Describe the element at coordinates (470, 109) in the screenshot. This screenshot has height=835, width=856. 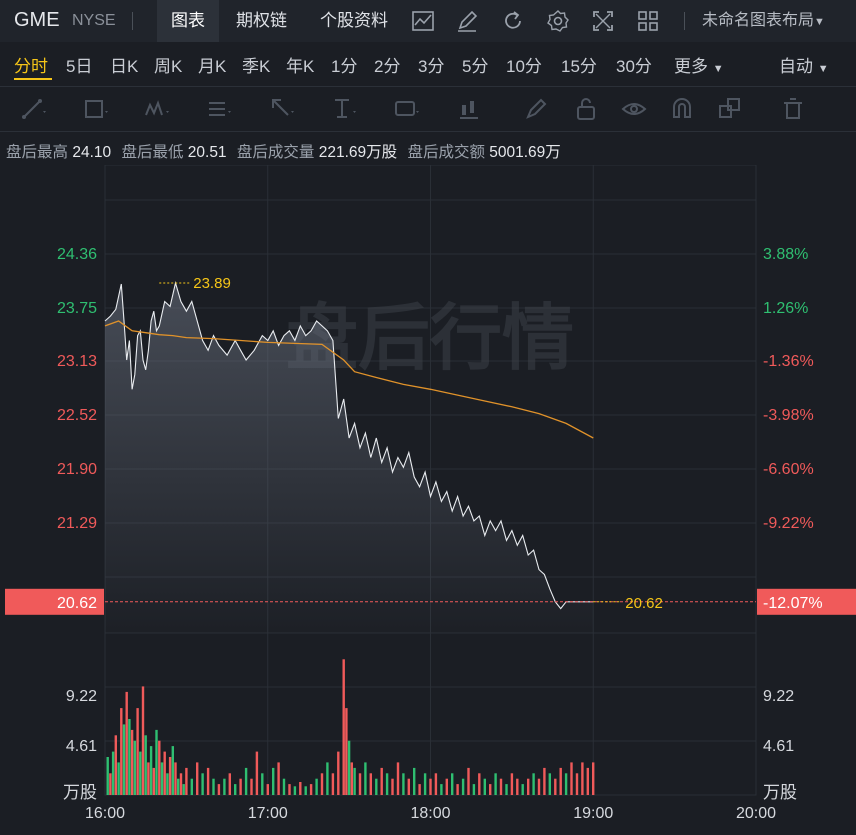
I see `candle-tool-icon` at that location.